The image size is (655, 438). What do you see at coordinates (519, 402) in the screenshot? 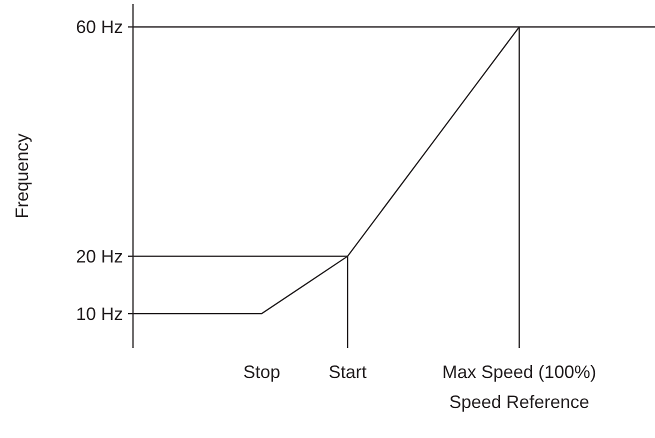
I see `x-axis-title: Speed Reference` at bounding box center [519, 402].